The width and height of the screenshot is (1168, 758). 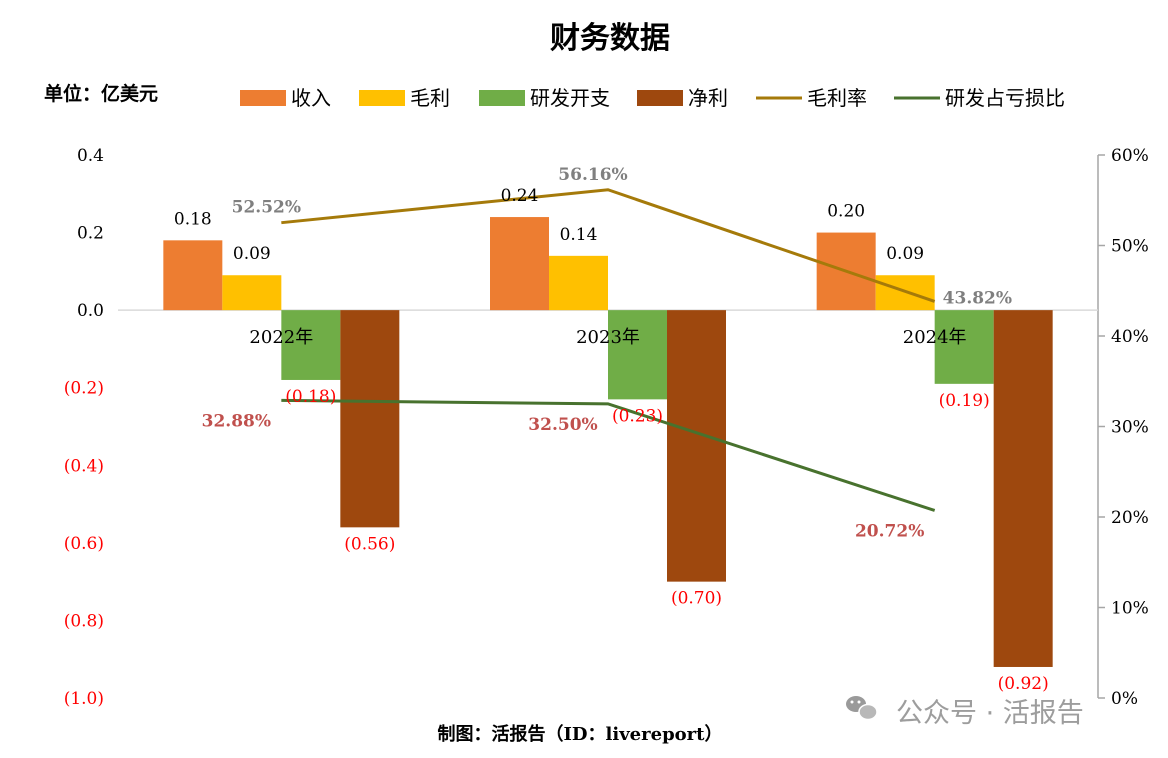 What do you see at coordinates (90, 311) in the screenshot?
I see `y-left-tick-label: 0.0` at bounding box center [90, 311].